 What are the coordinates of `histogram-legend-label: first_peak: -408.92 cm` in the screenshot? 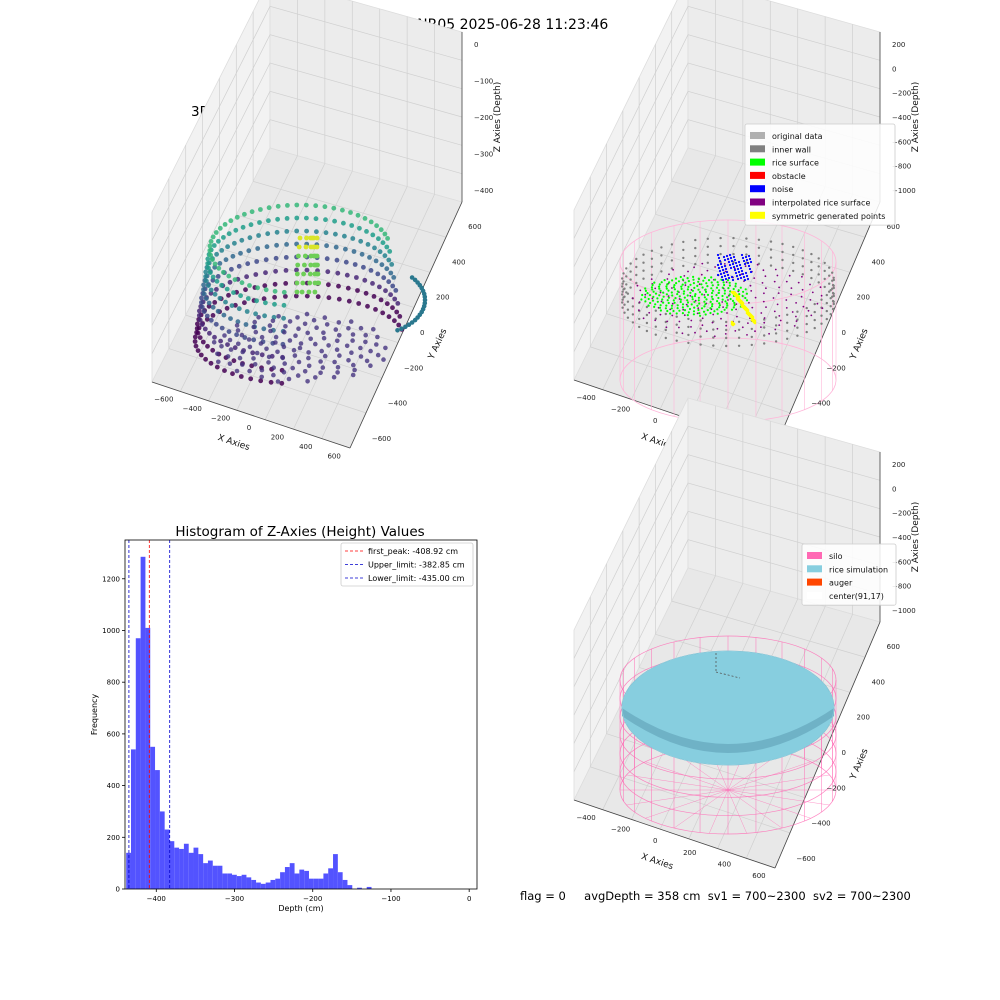 It's located at (413, 551).